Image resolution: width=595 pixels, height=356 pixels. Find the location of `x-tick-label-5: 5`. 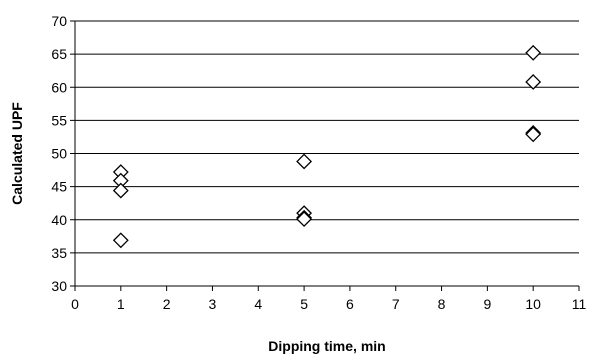

x-tick-label-5: 5 is located at coordinates (304, 304).